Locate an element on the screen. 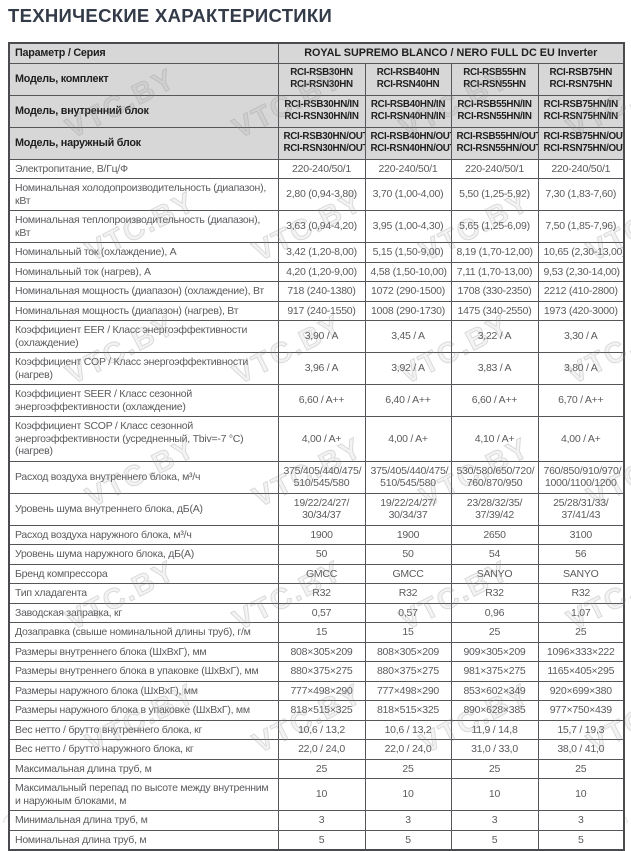  spec-value: 6,70 / A++ is located at coordinates (581, 400).